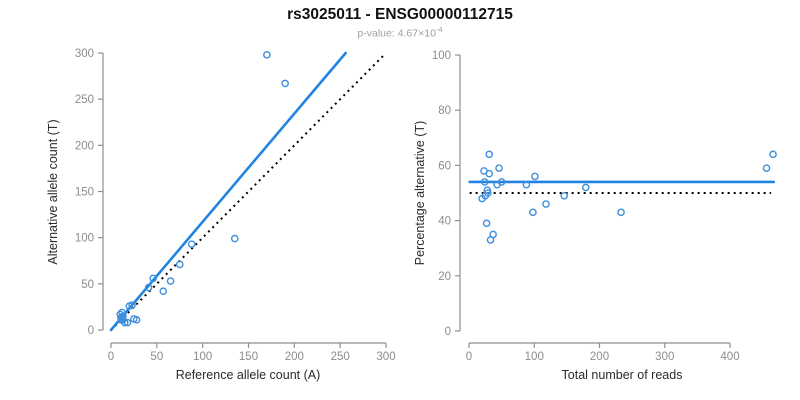 Image resolution: width=800 pixels, height=400 pixels. What do you see at coordinates (729, 357) in the screenshot?
I see `x-tick-label: 400` at bounding box center [729, 357].